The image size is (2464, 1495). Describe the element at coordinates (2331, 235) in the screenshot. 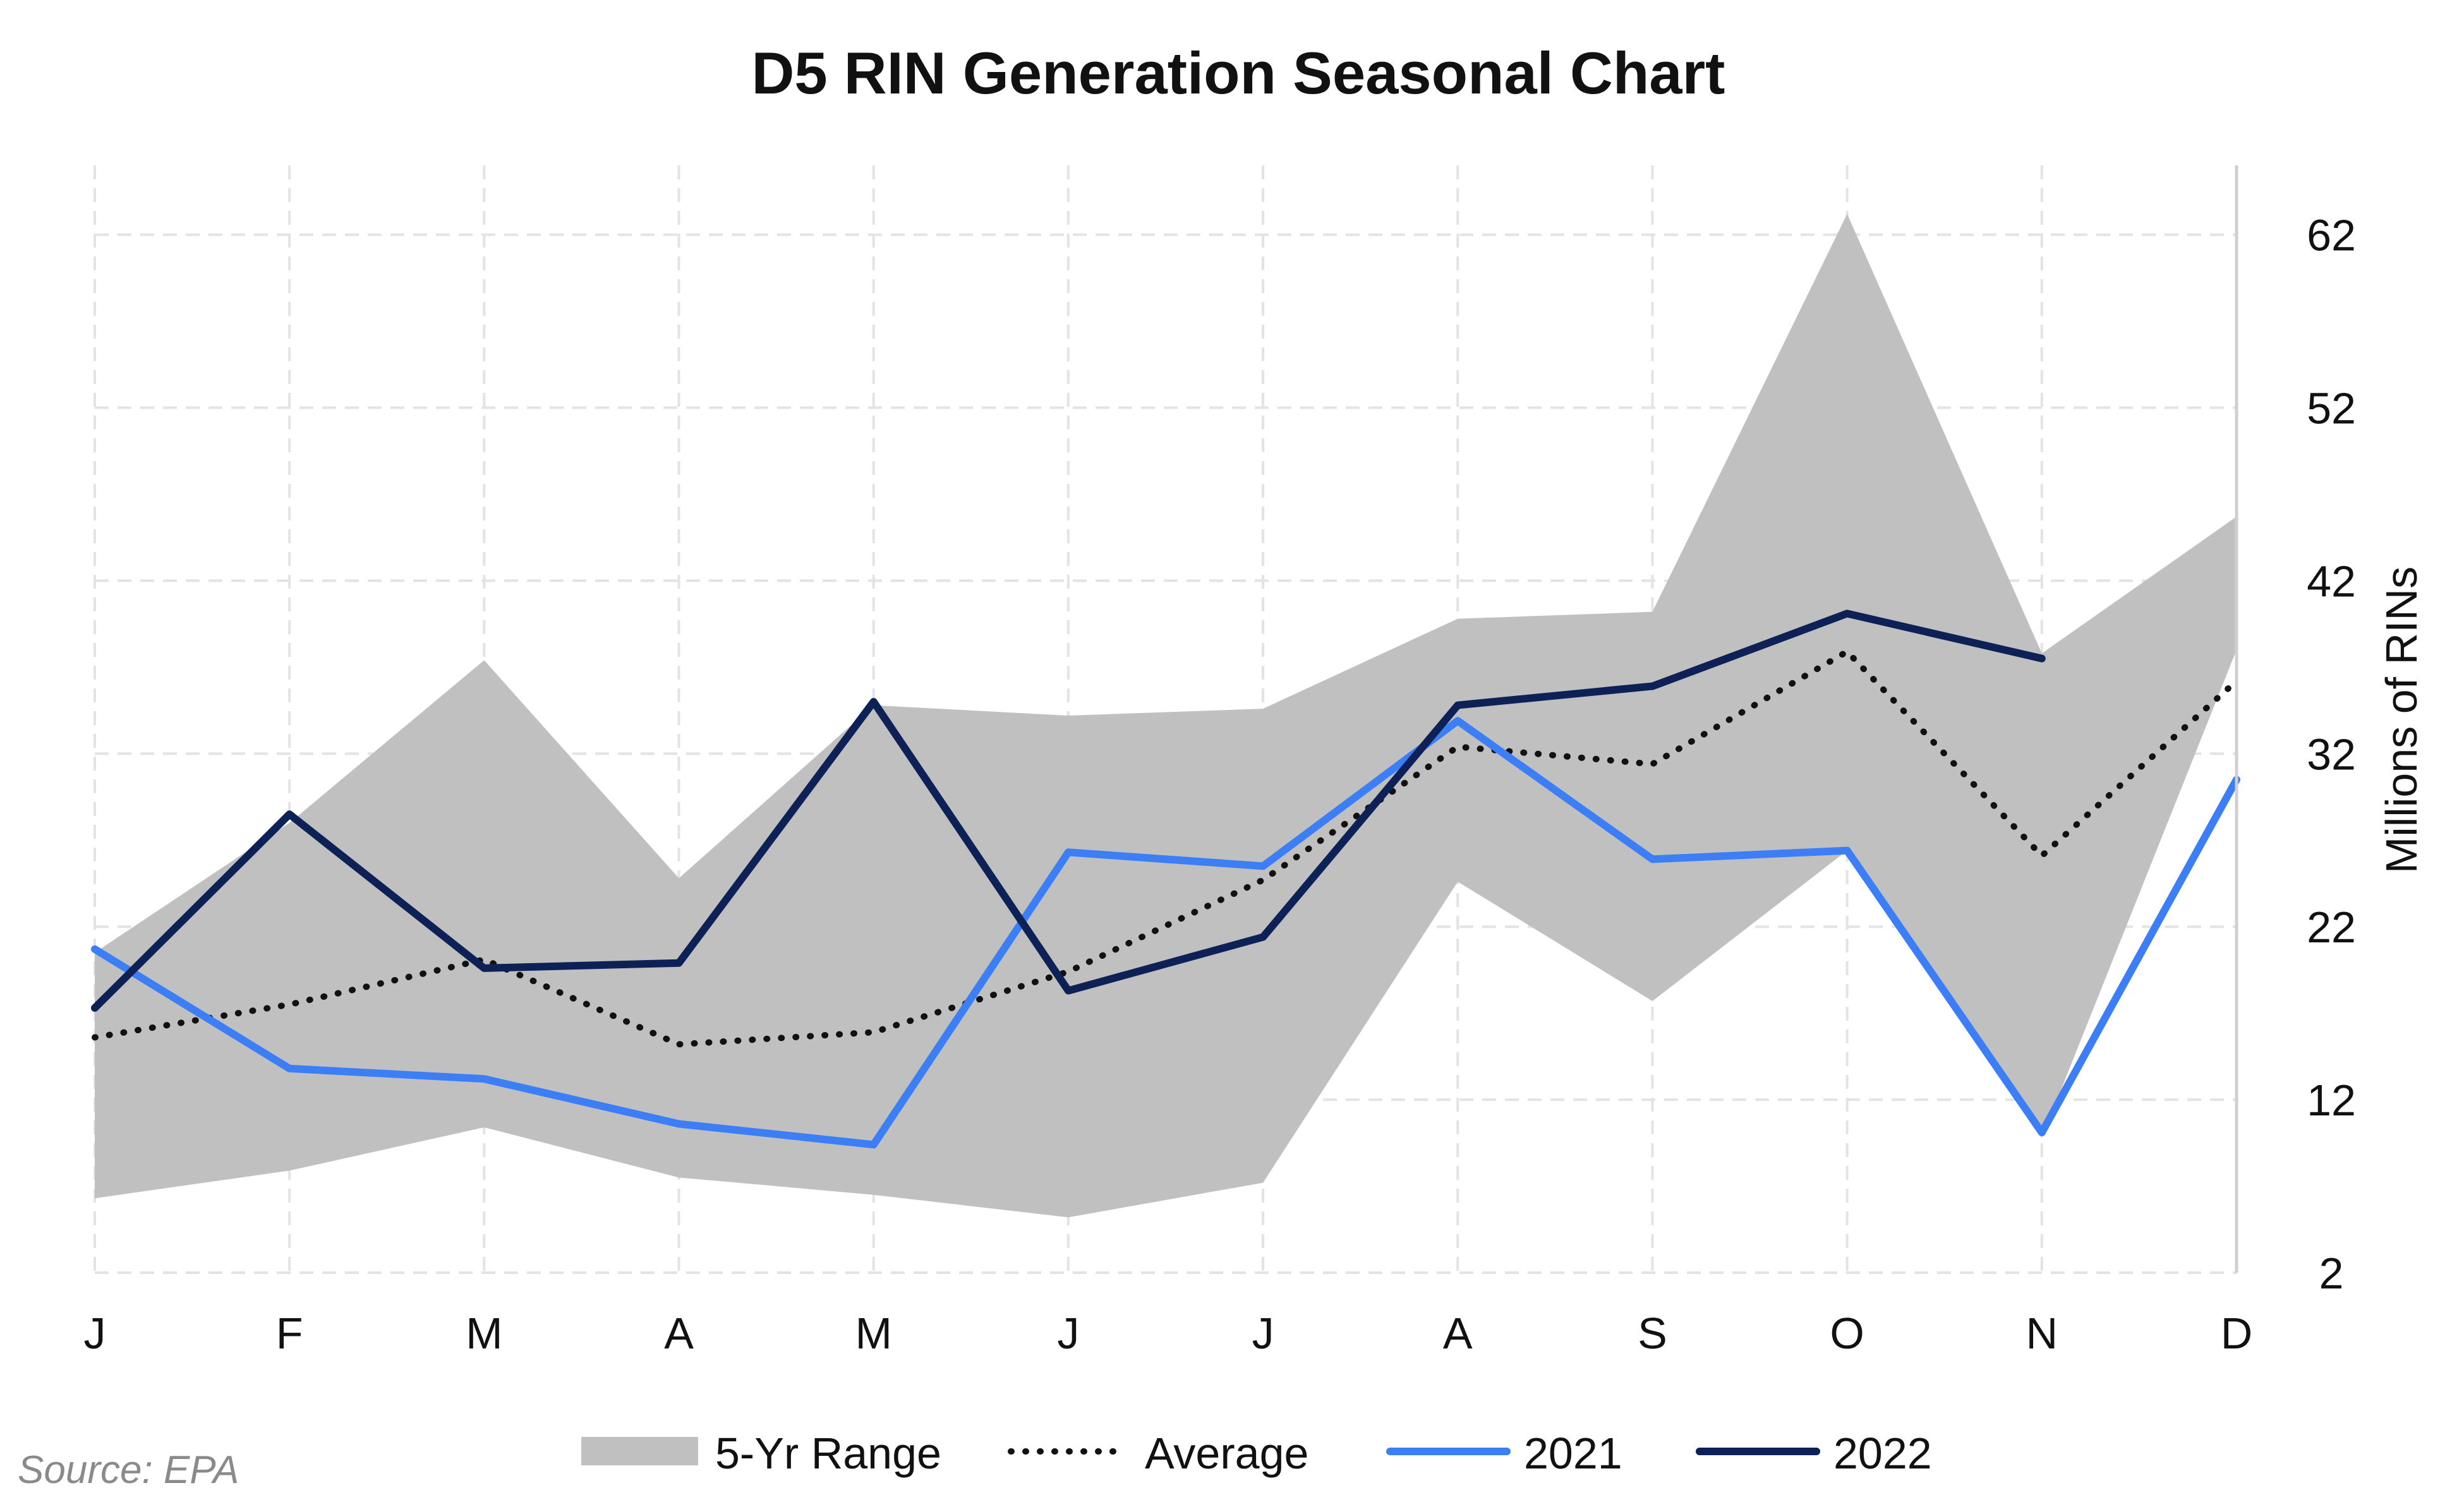

I see `y-tick-label: 62` at that location.